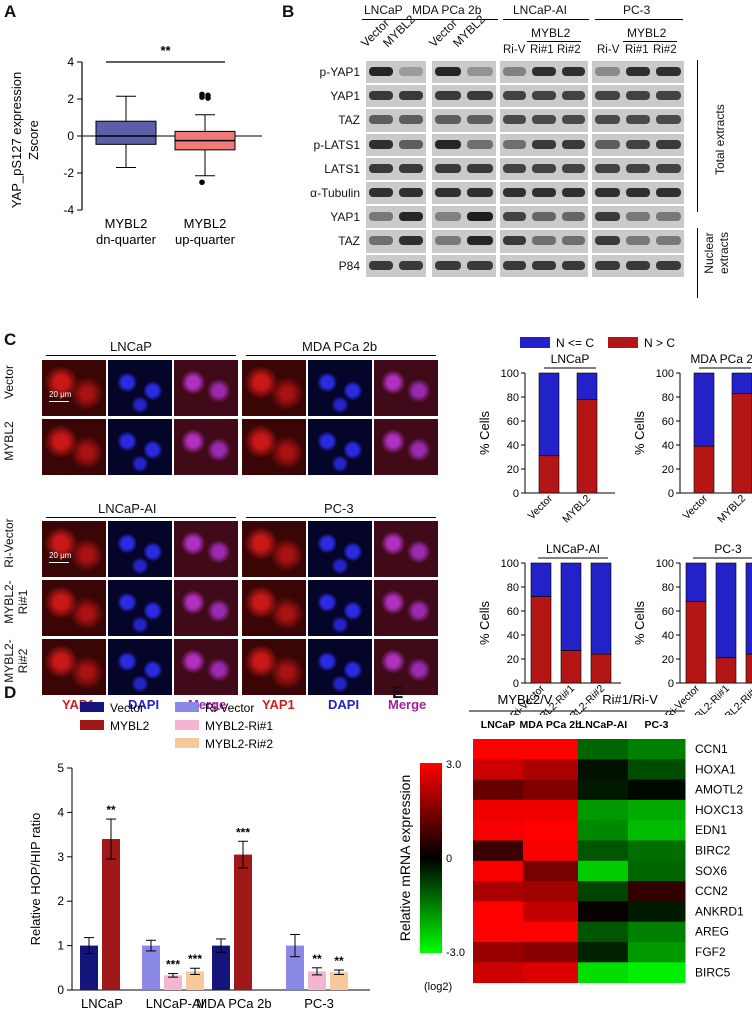 The width and height of the screenshot is (752, 1013). Describe the element at coordinates (728, 549) in the screenshot. I see `chart-title: PC-3` at that location.